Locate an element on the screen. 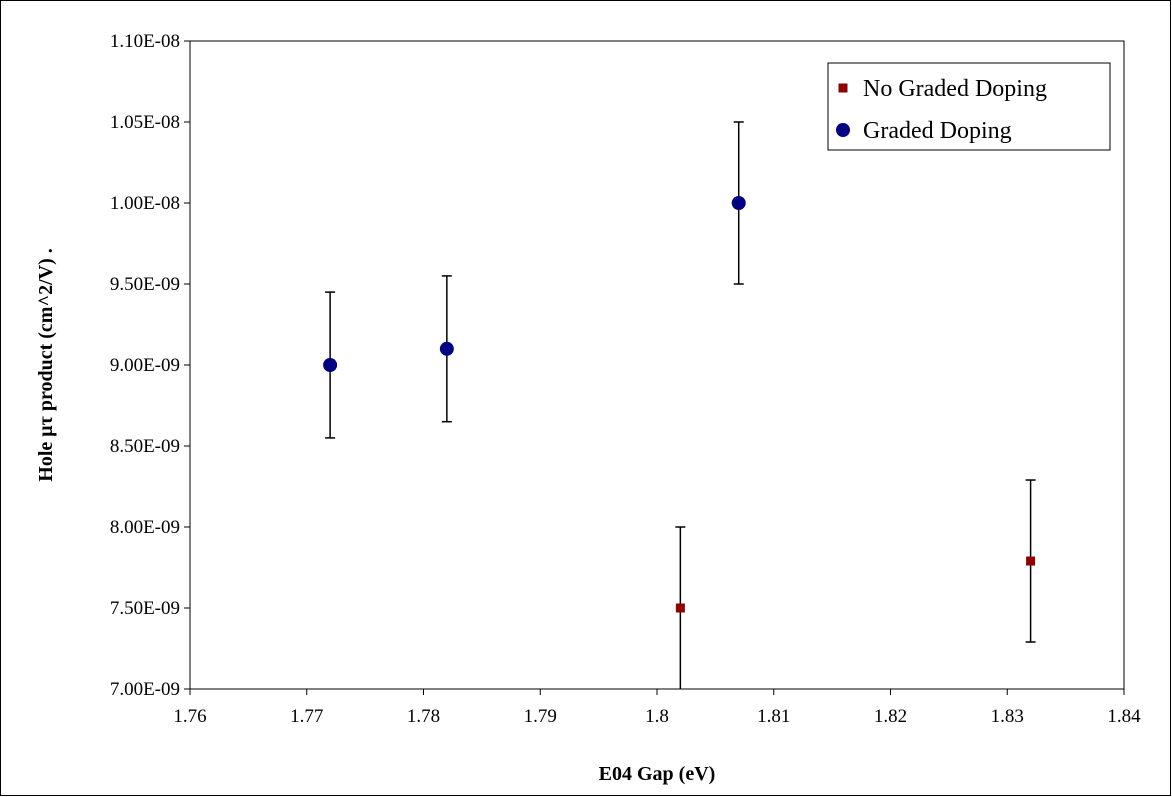 This screenshot has width=1172, height=797. y-tick-label: 7.00E-09 is located at coordinates (145, 689).